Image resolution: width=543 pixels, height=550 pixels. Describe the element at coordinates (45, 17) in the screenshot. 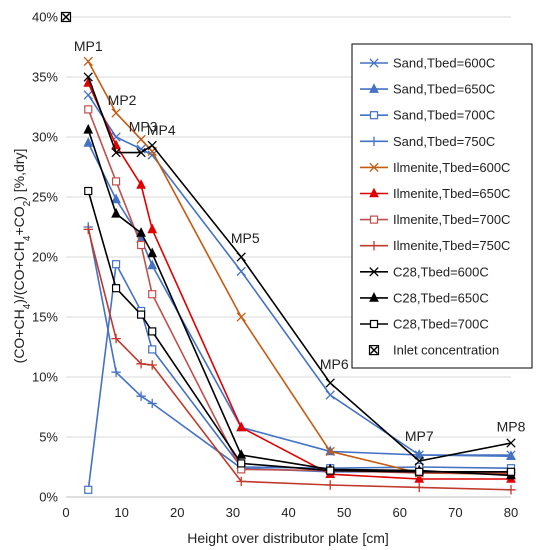

I see `y-tick-label: 40%` at that location.